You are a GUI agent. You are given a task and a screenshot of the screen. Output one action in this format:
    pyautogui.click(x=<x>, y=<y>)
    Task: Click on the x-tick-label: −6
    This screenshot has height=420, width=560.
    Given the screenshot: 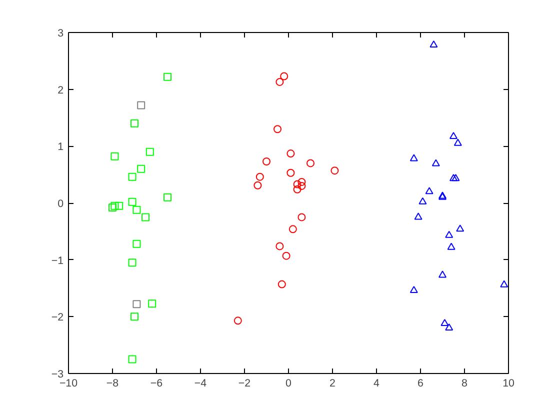 What is the action you would take?
    pyautogui.click(x=156, y=384)
    